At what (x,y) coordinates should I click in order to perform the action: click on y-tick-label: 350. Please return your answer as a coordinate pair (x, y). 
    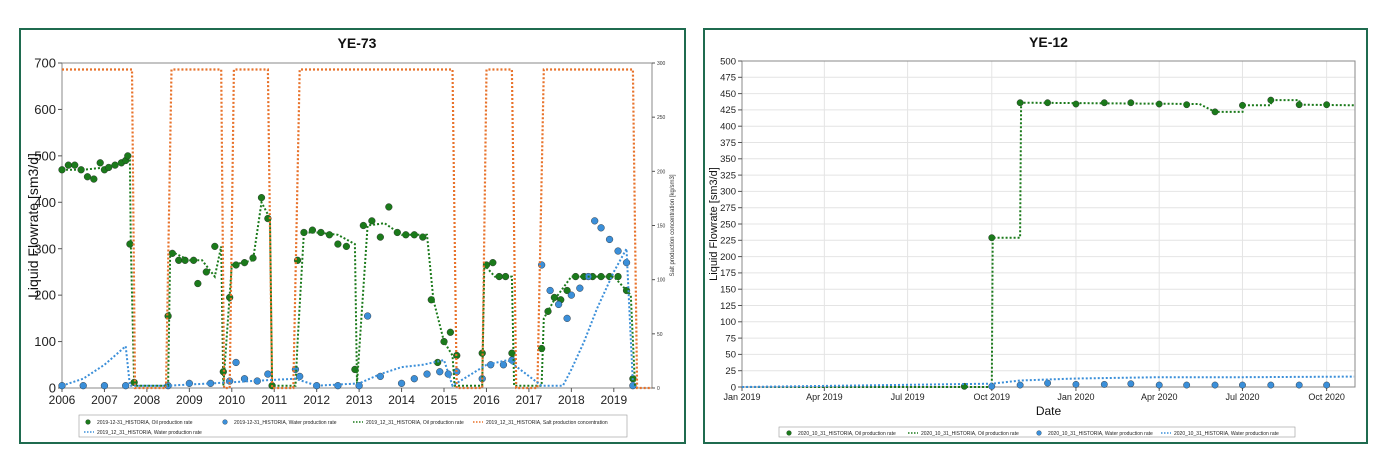
    Looking at the image, I should click on (728, 159).